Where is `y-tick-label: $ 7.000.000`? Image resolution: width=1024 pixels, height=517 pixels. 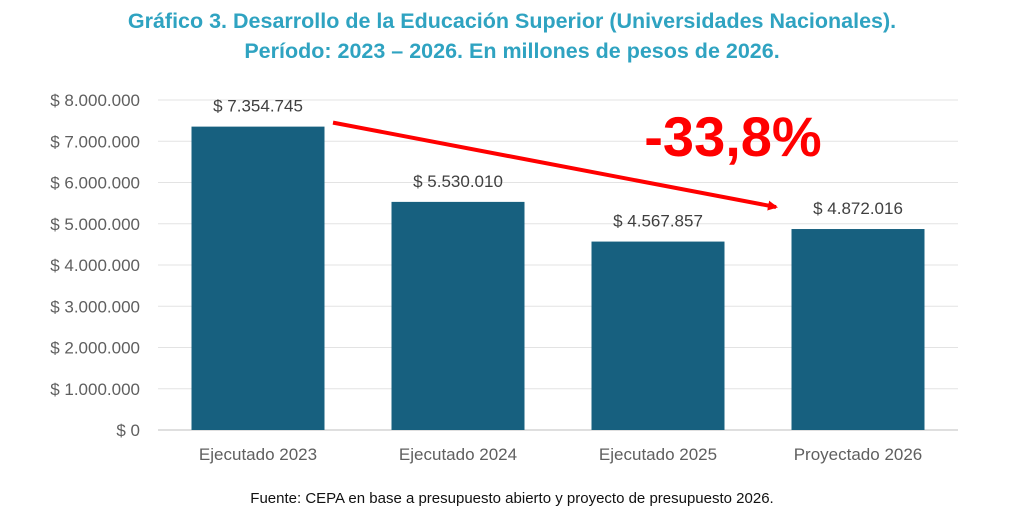
y-tick-label: $ 7.000.000 is located at coordinates (95, 141).